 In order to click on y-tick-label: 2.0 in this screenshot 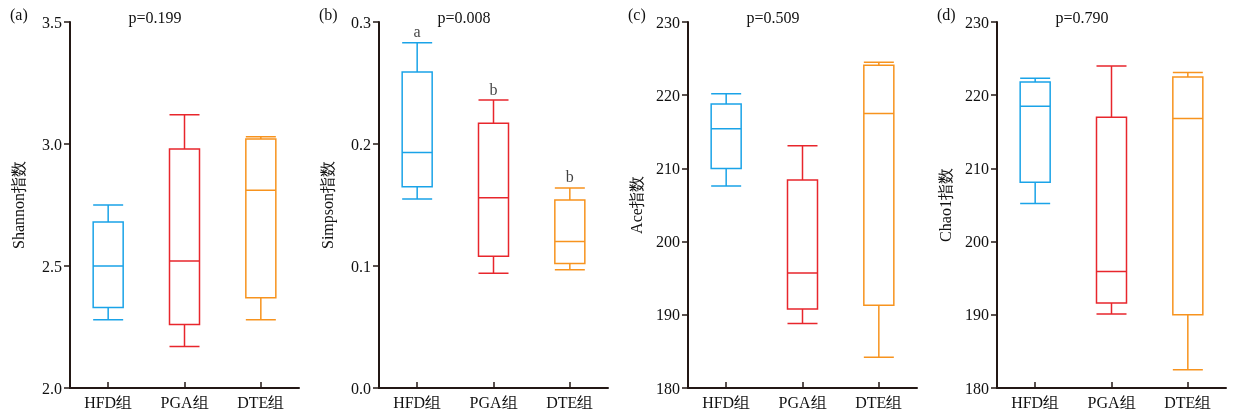, I will do `click(52, 388)`.